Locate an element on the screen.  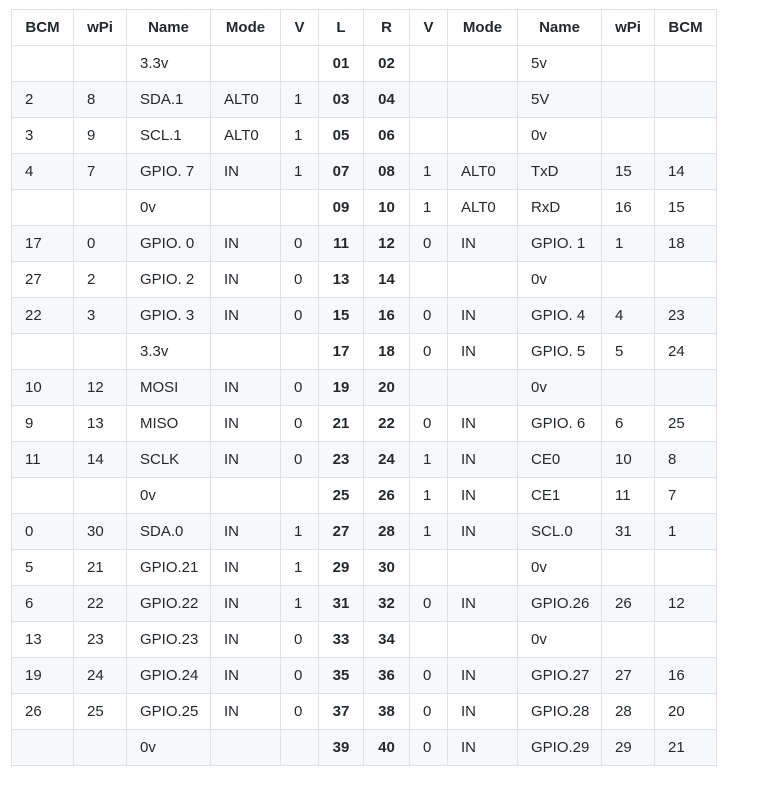
cell-pin-right: 40 is located at coordinates (386, 747).